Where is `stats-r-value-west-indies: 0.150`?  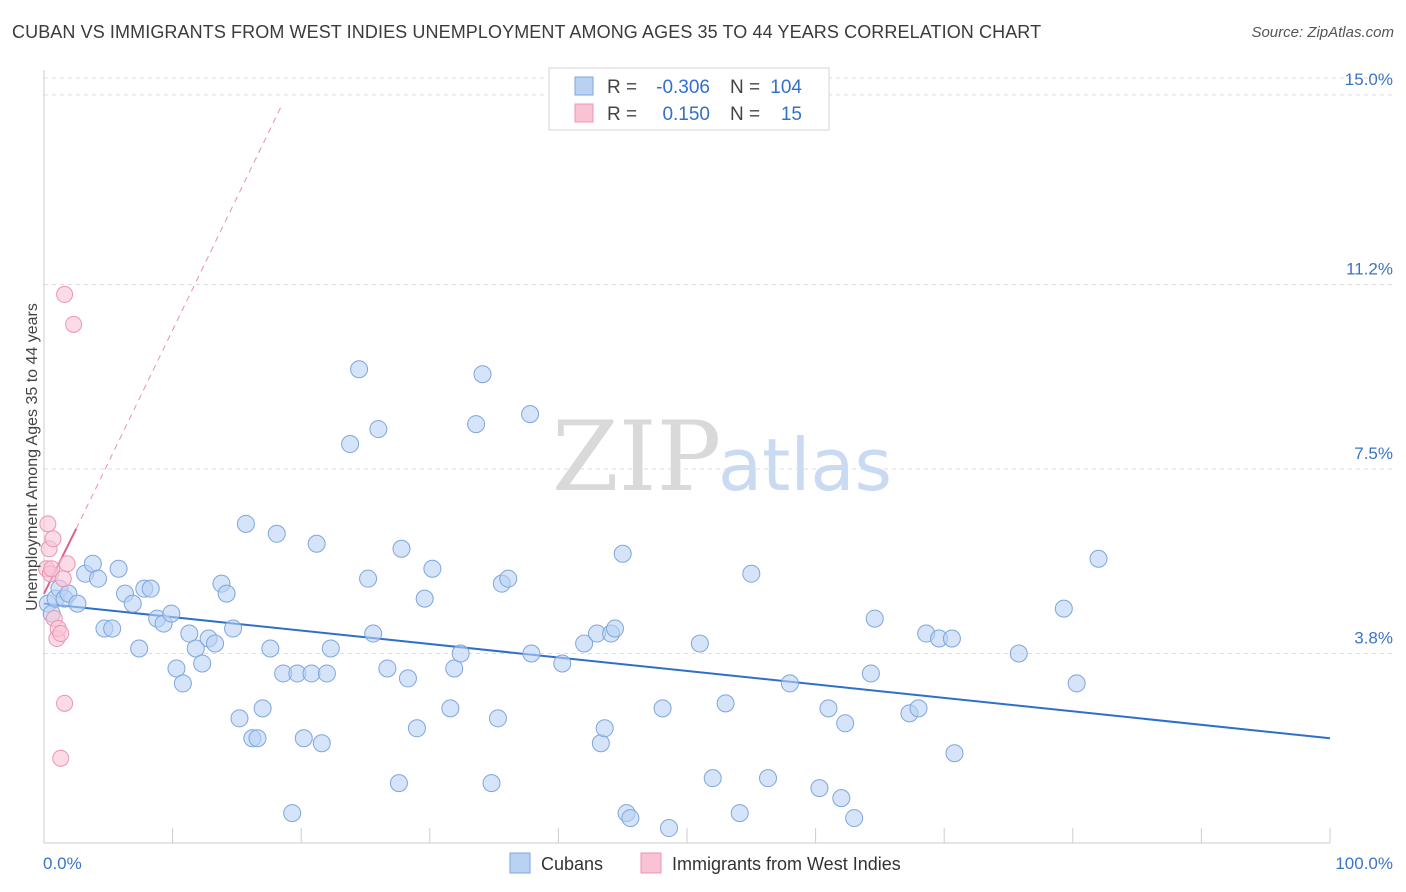 stats-r-value-west-indies: 0.150 is located at coordinates (686, 114).